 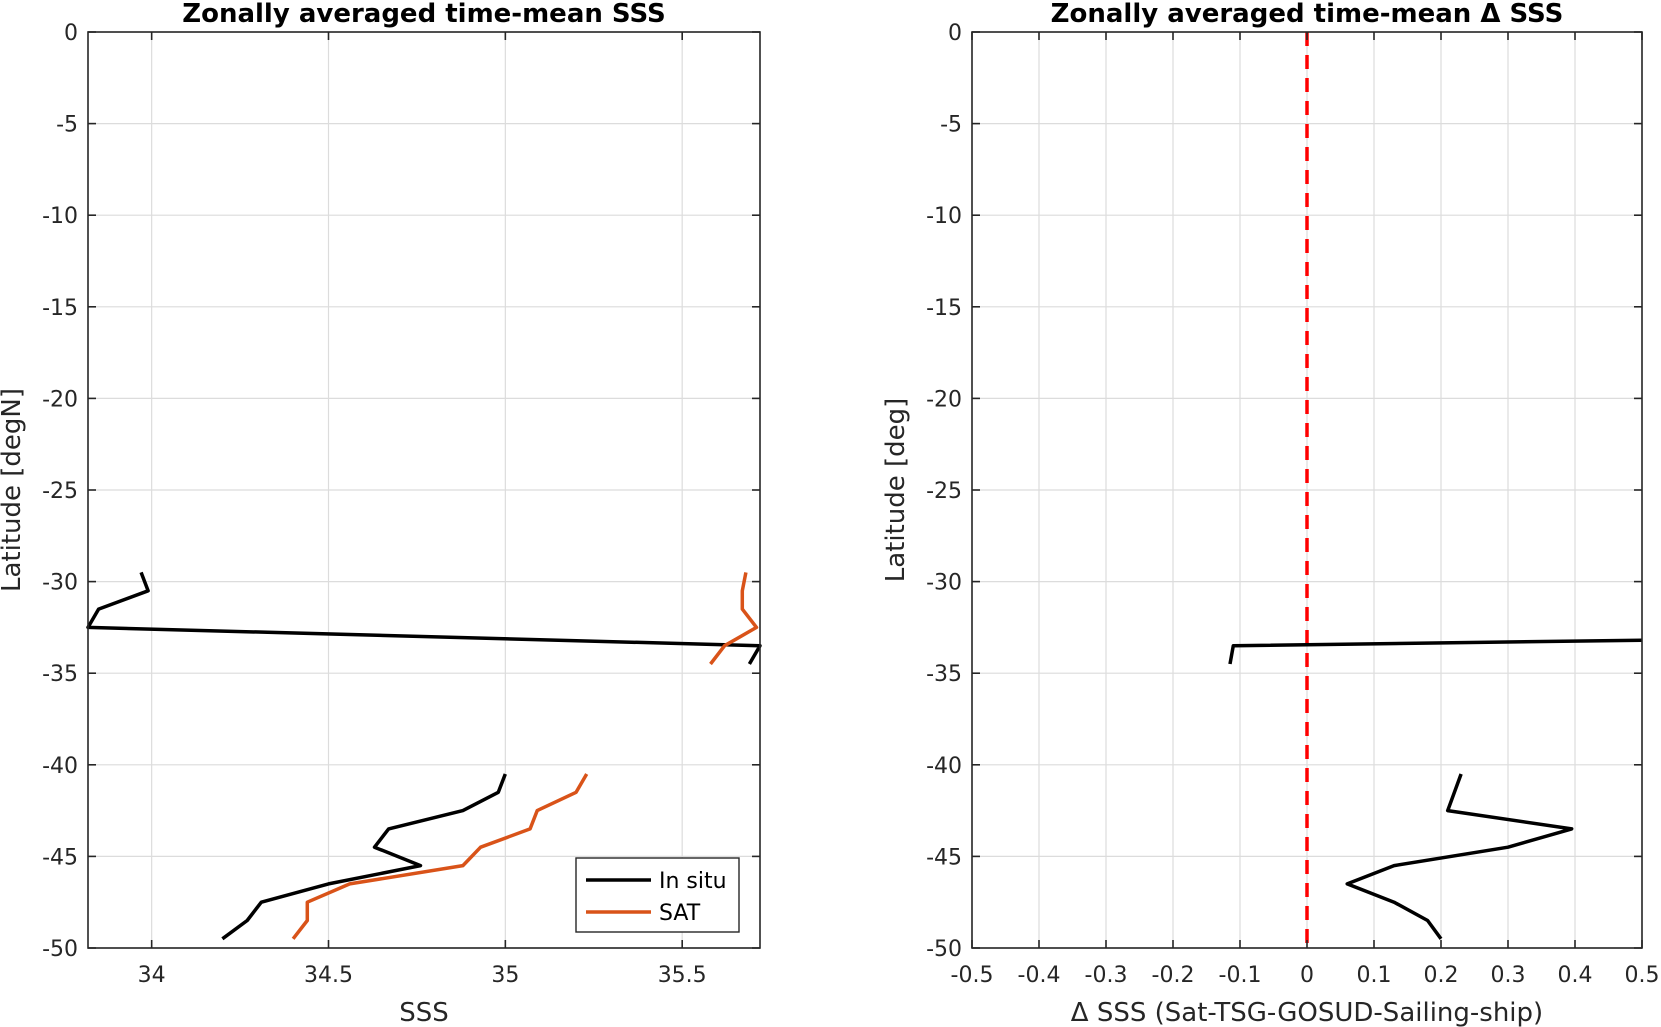 What do you see at coordinates (152, 975) in the screenshot?
I see `x-tick-label: 34` at bounding box center [152, 975].